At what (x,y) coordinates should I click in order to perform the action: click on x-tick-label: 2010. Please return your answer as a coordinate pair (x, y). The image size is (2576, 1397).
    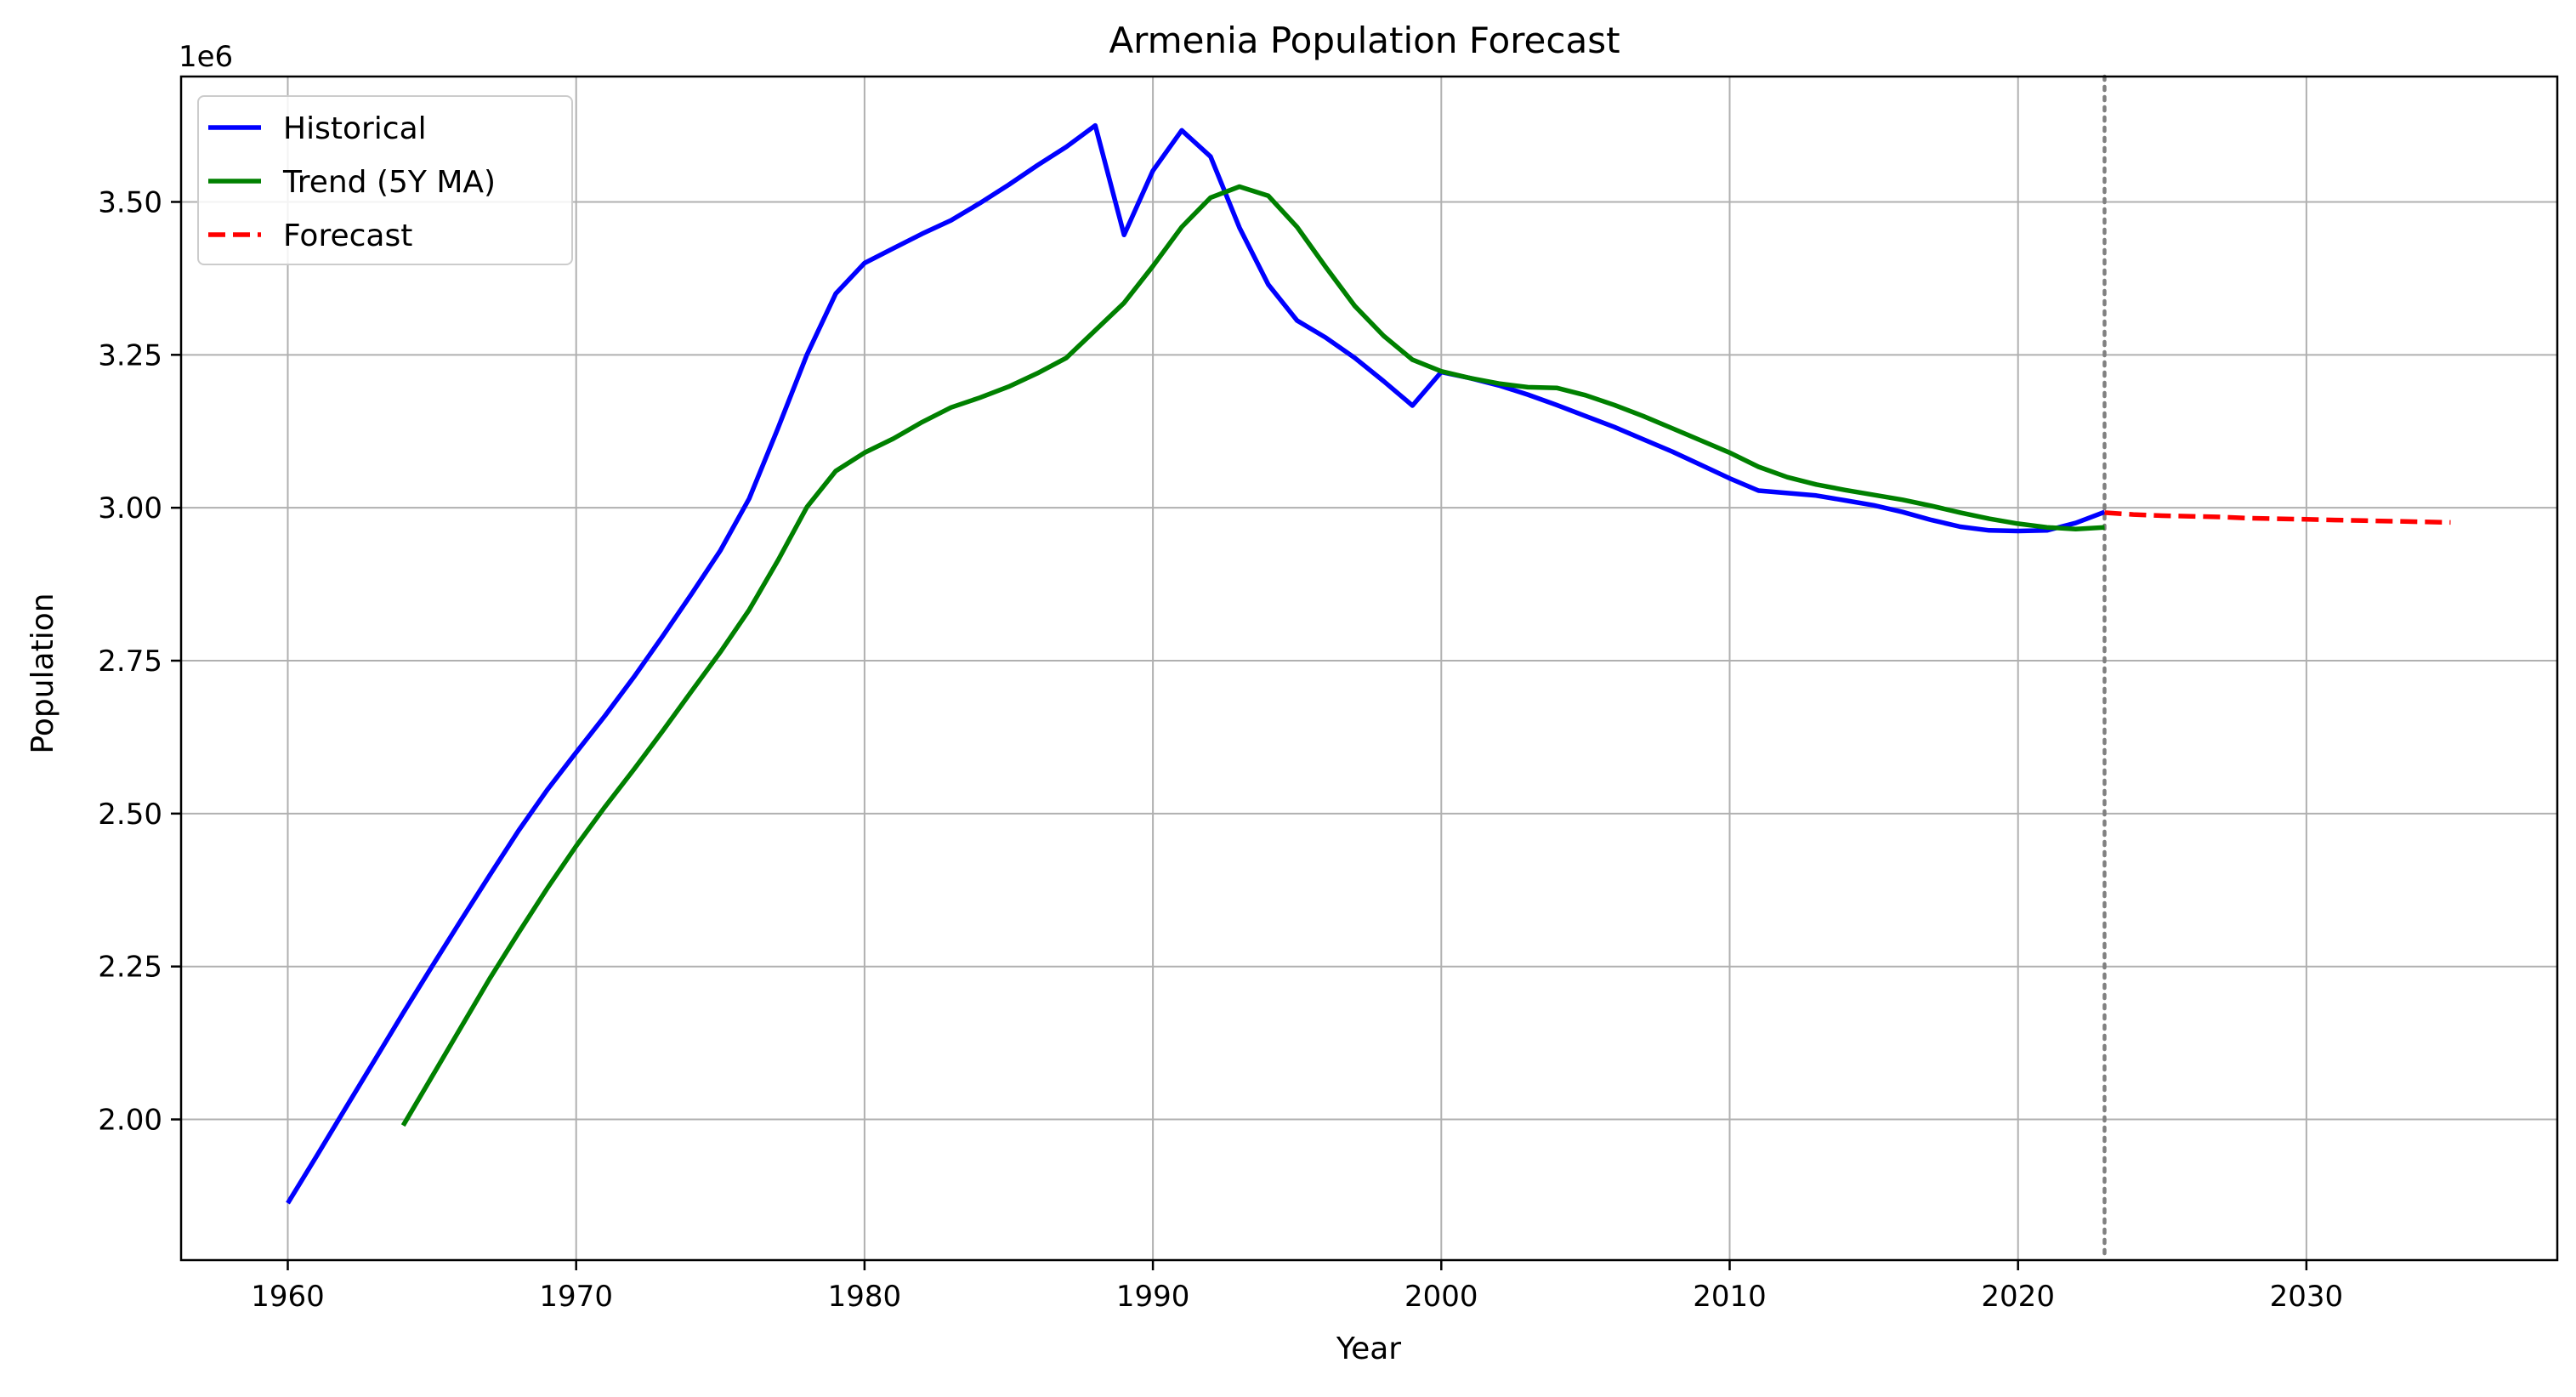
    Looking at the image, I should click on (1730, 1297).